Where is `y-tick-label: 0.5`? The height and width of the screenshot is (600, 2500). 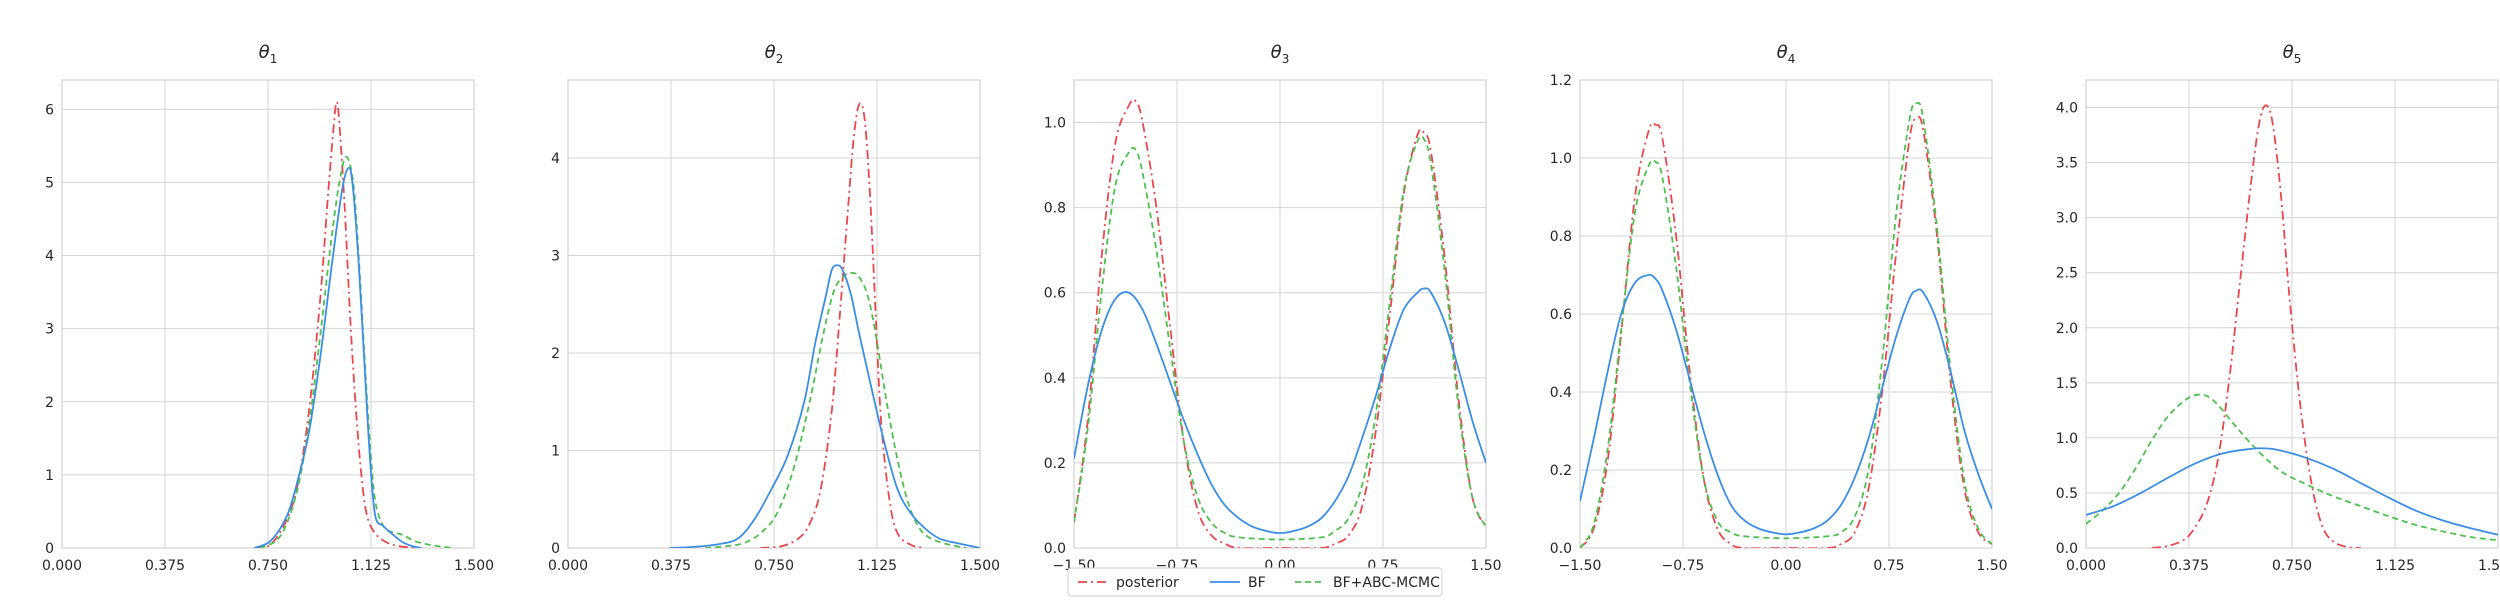
y-tick-label: 0.5 is located at coordinates (2067, 494).